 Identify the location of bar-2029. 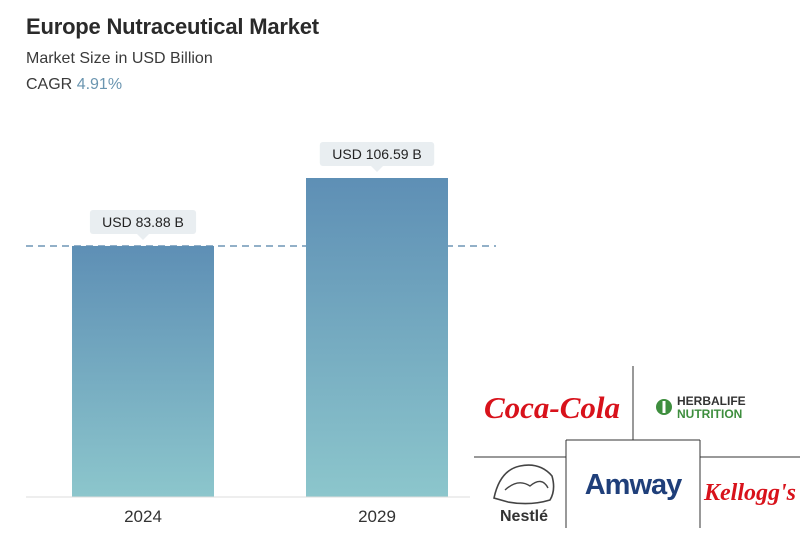
(377, 337).